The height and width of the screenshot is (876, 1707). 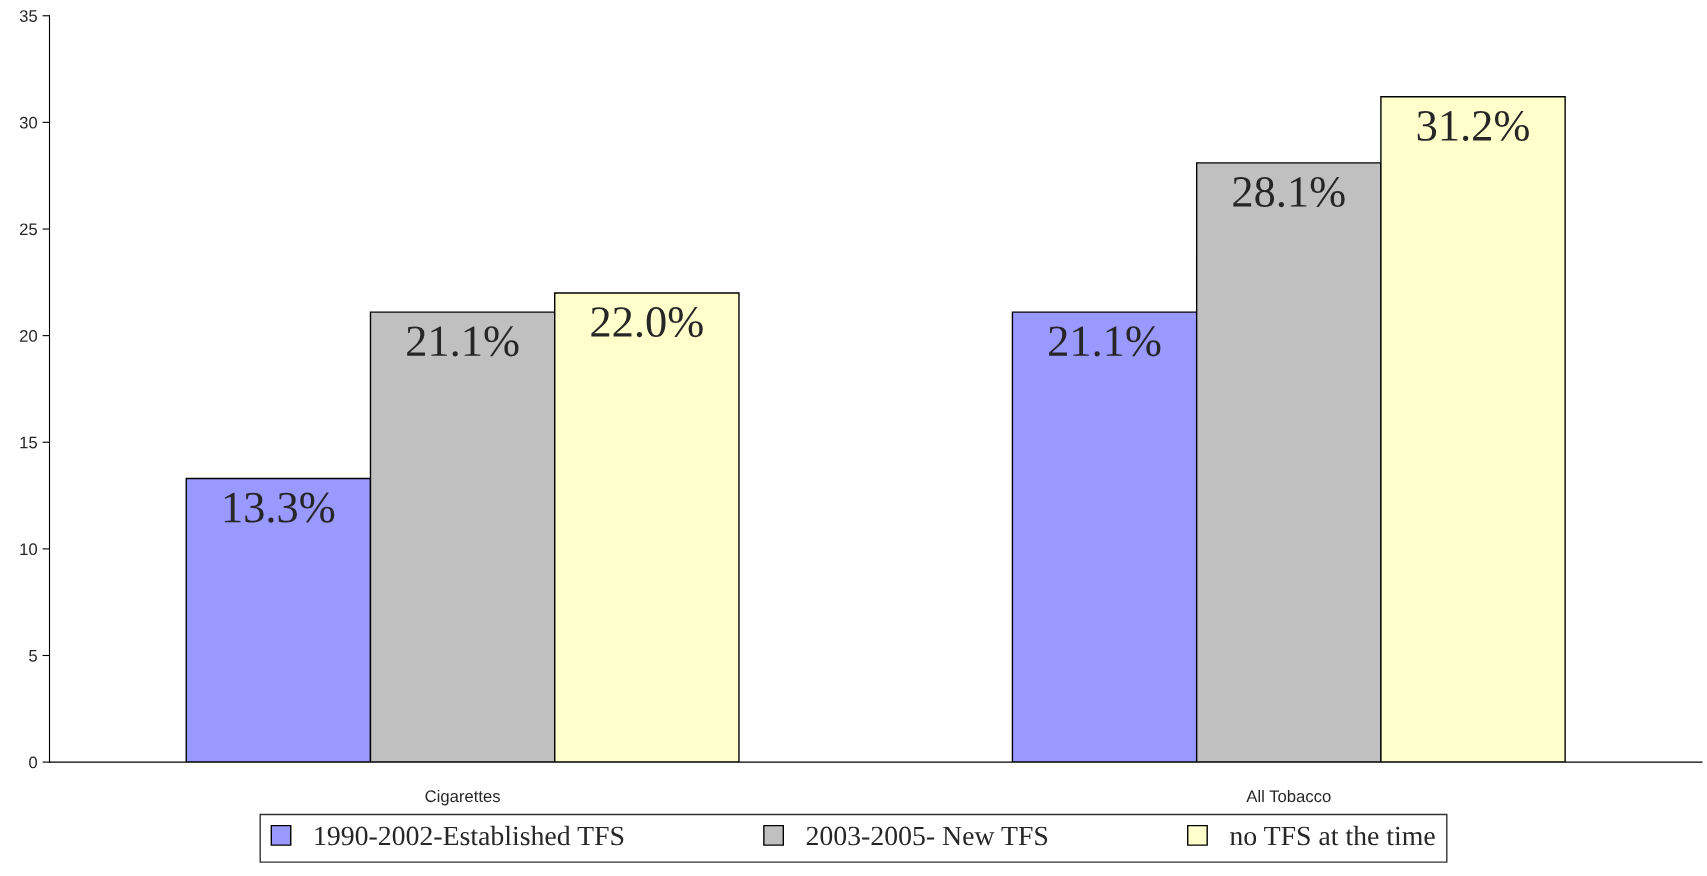 What do you see at coordinates (1332, 835) in the screenshot?
I see `legend-label: no TFS at the time` at bounding box center [1332, 835].